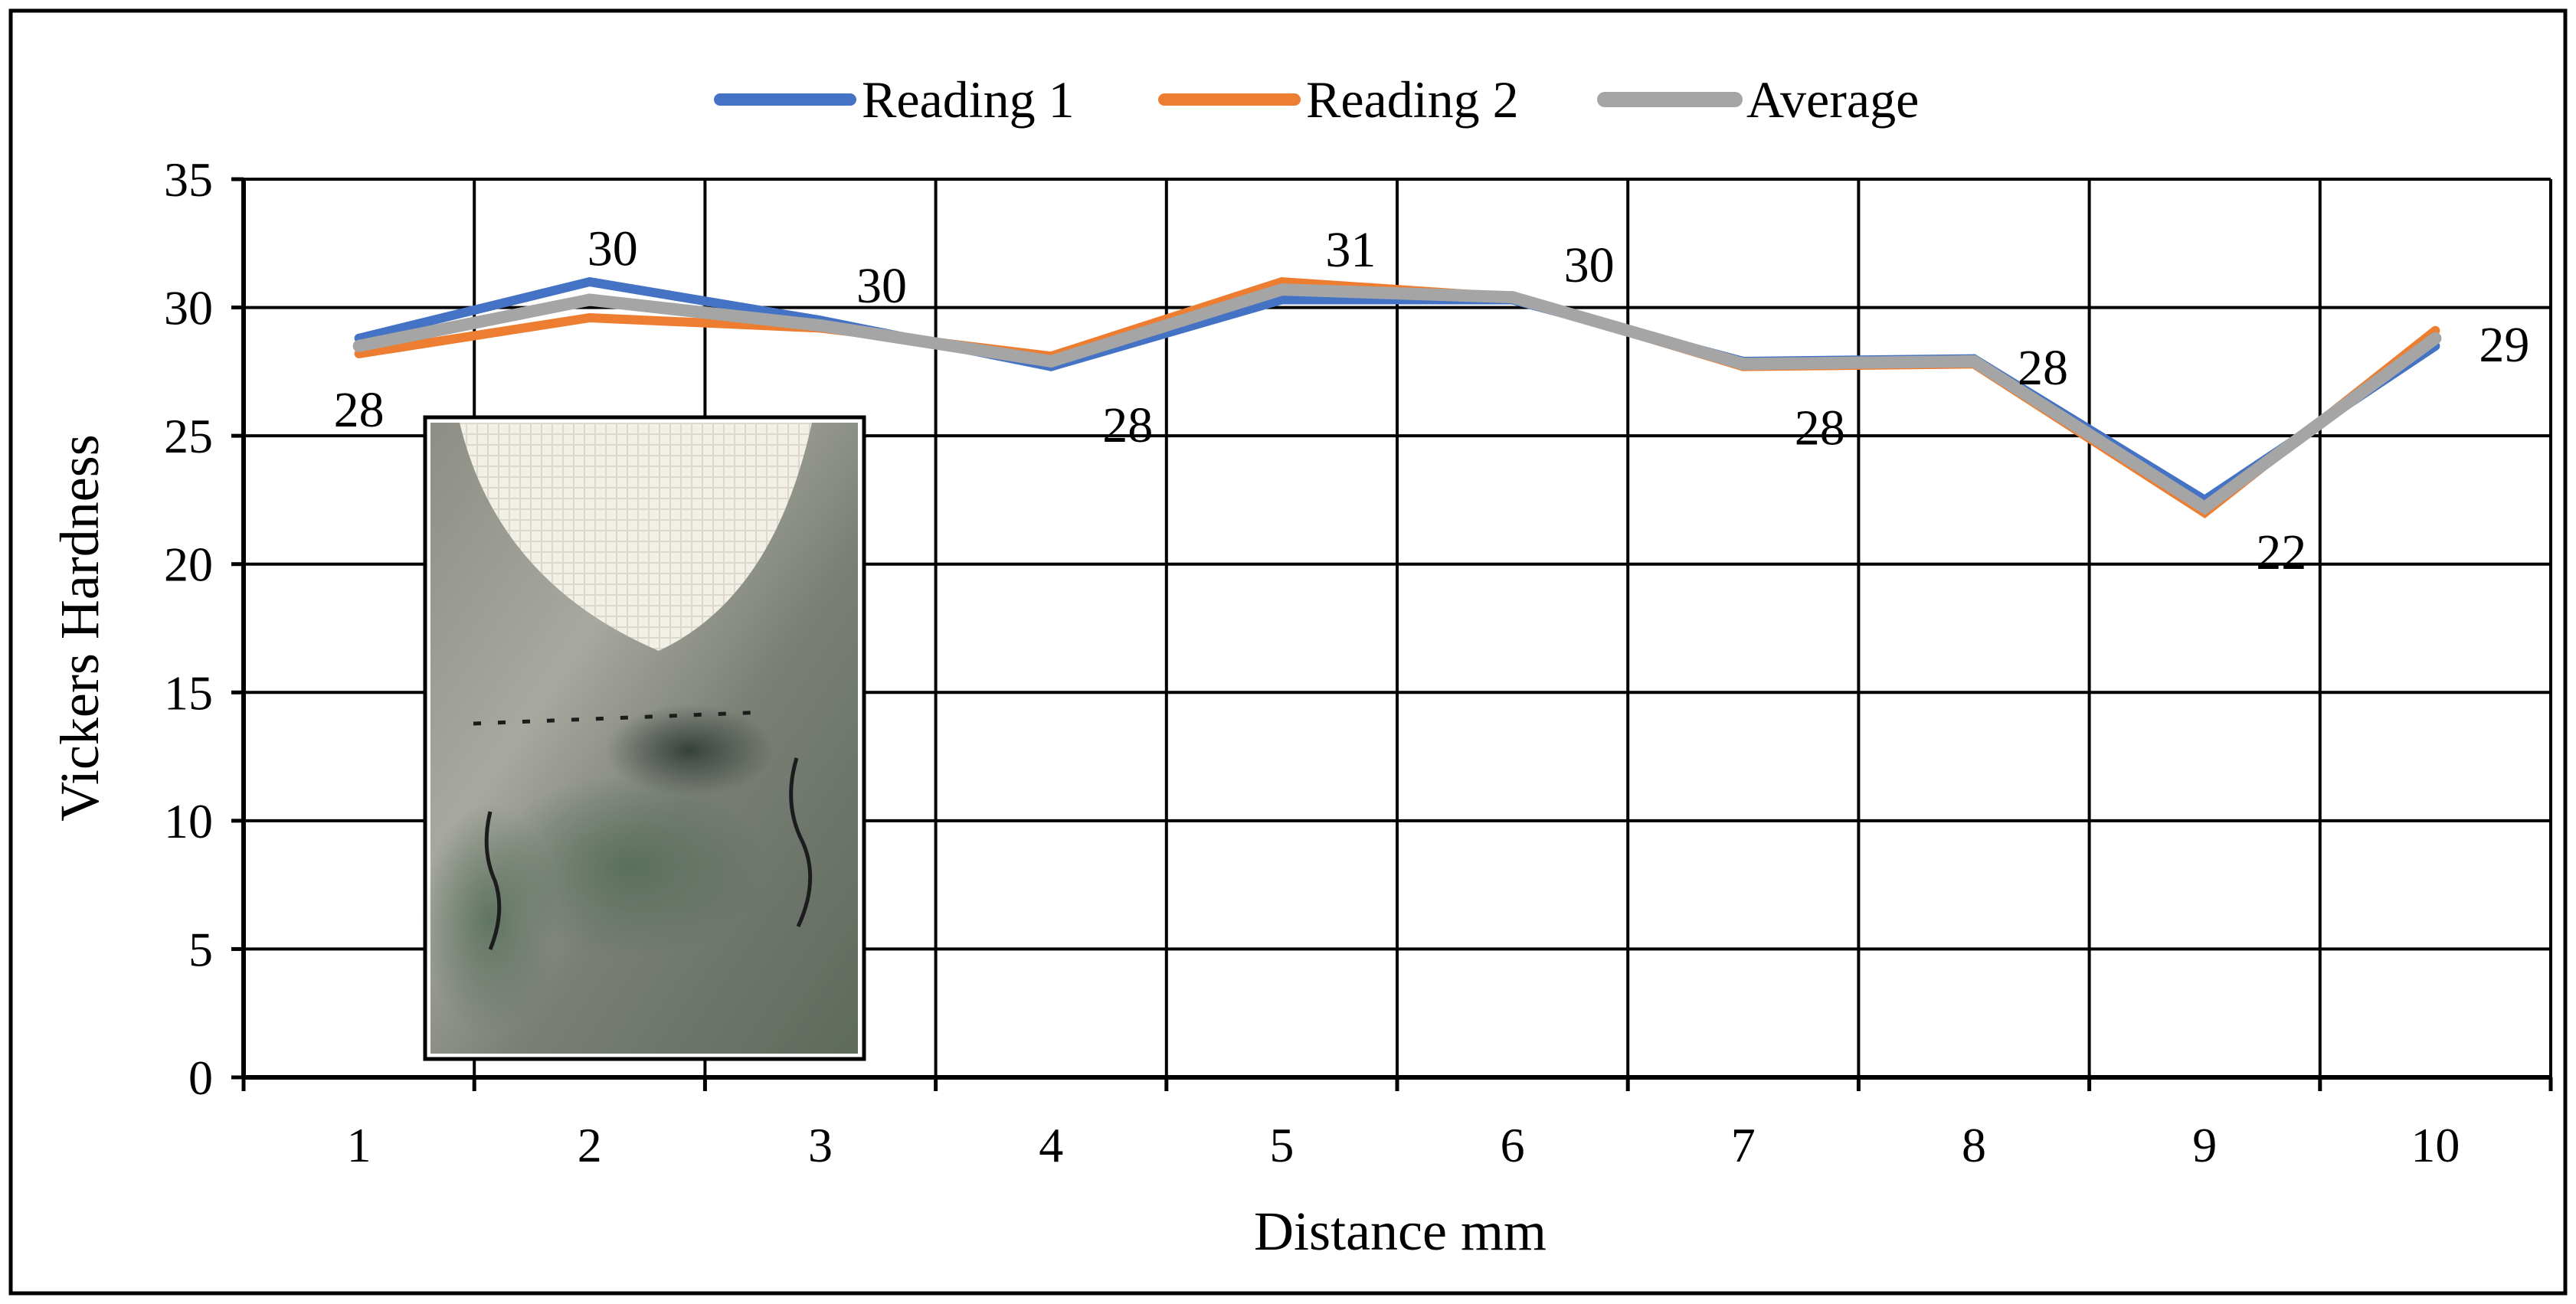 Image resolution: width=2576 pixels, height=1304 pixels. Describe the element at coordinates (188, 179) in the screenshot. I see `y-tick-label: 35` at that location.